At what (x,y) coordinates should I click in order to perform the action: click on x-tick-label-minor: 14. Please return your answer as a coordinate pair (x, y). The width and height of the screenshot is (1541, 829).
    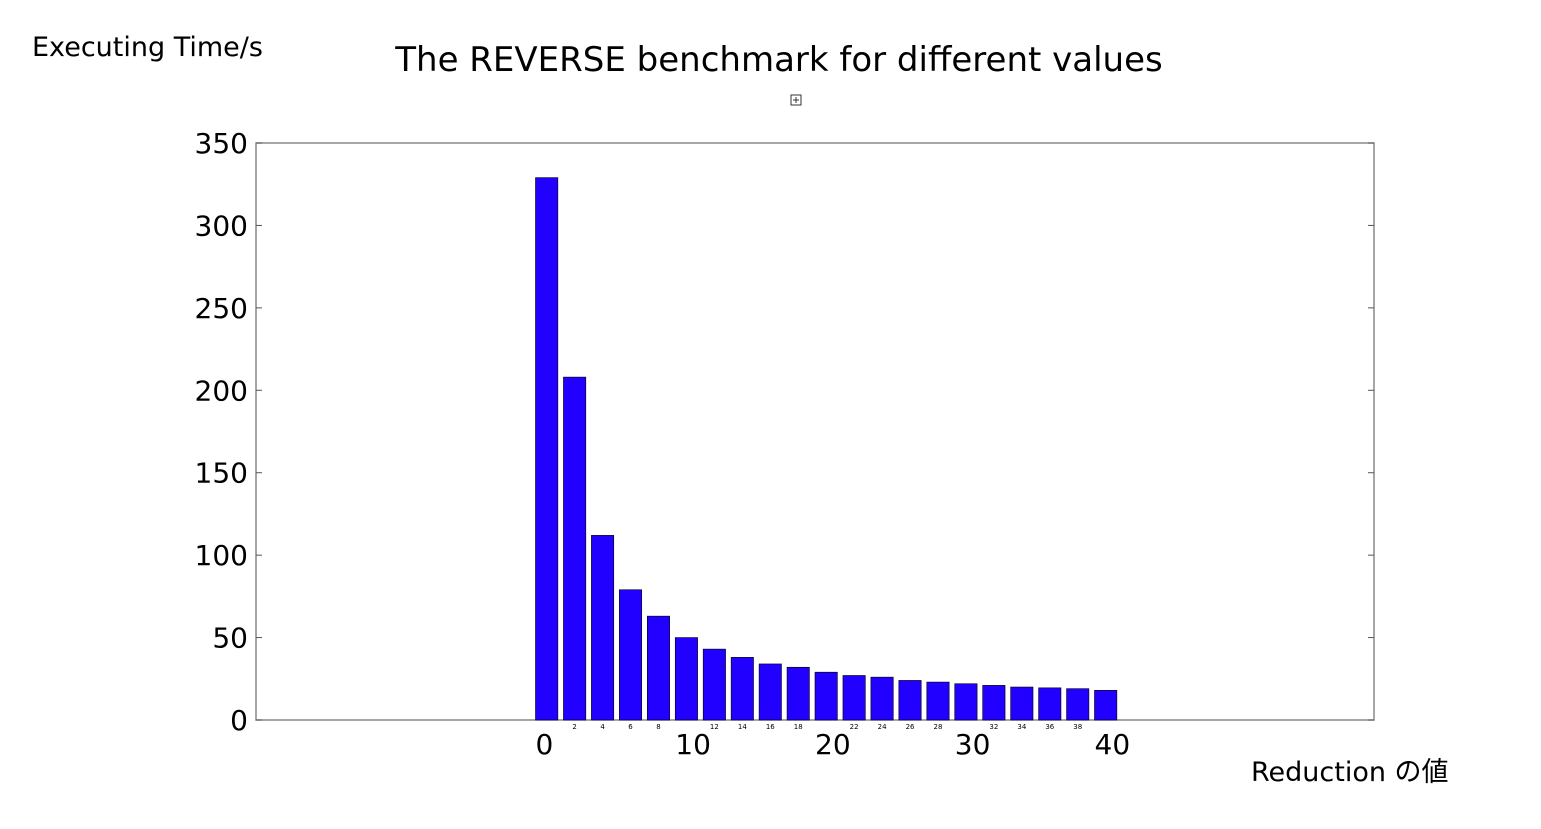
    Looking at the image, I should click on (742, 727).